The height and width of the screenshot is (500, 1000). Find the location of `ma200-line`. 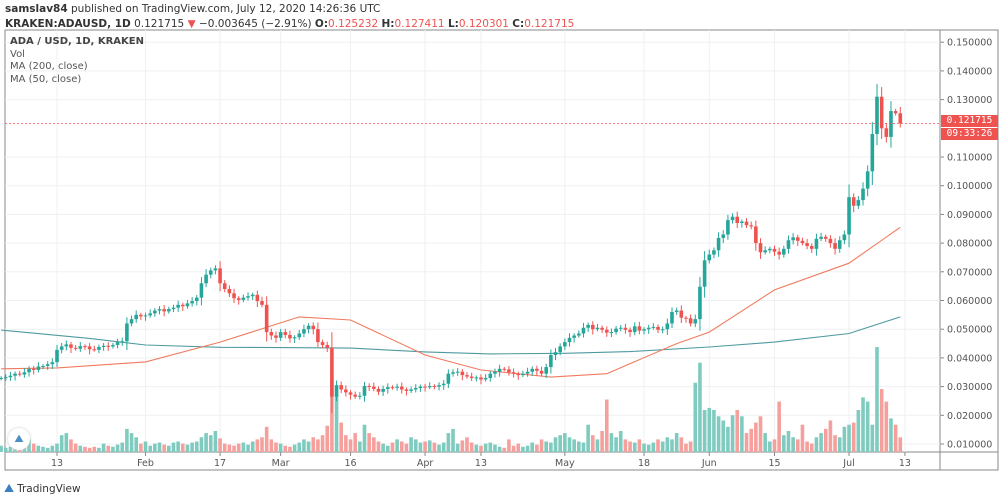

ma200-line is located at coordinates (451, 335).